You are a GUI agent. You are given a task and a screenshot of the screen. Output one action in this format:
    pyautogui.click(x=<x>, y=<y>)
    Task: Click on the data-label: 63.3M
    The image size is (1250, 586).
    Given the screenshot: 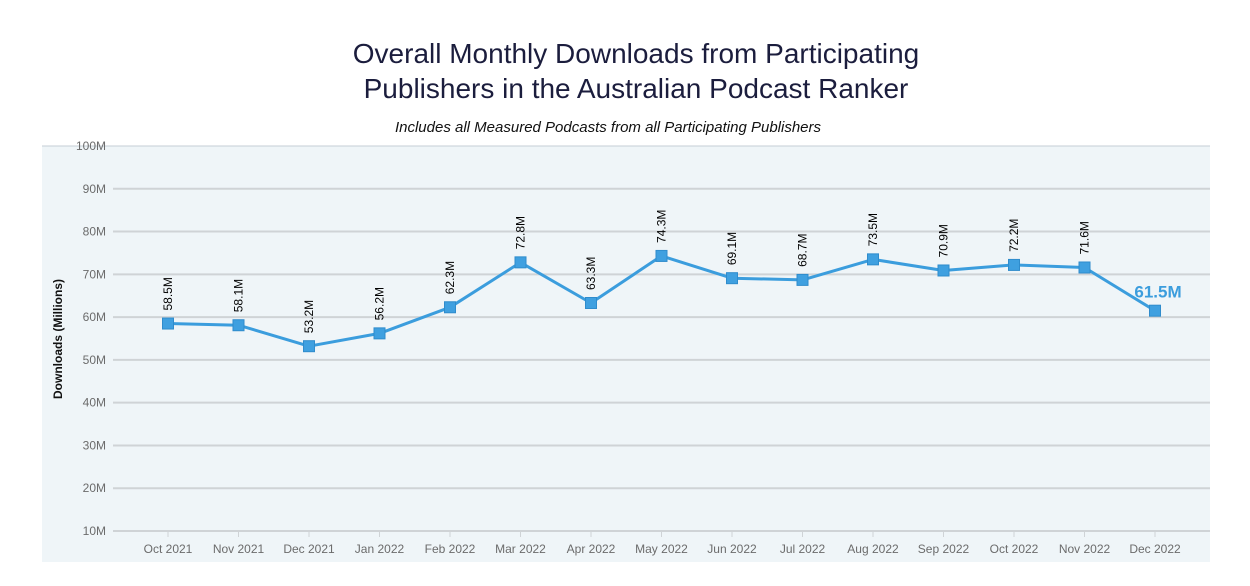 What is the action you would take?
    pyautogui.click(x=591, y=273)
    